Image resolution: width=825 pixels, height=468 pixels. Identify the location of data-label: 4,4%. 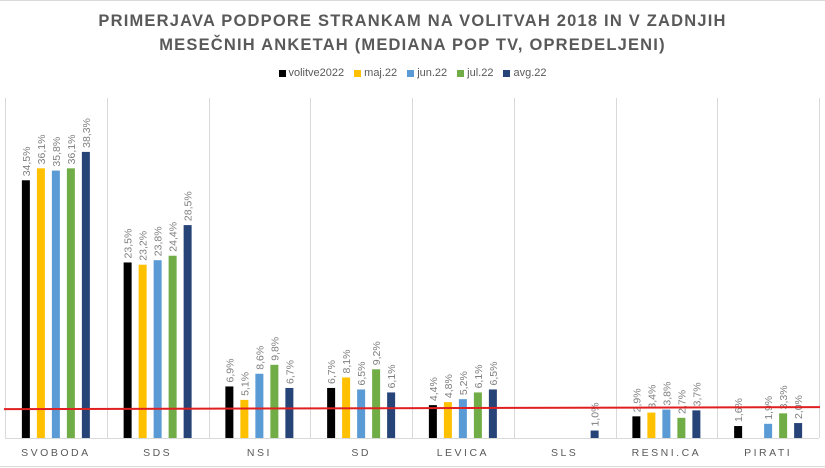
(434, 389).